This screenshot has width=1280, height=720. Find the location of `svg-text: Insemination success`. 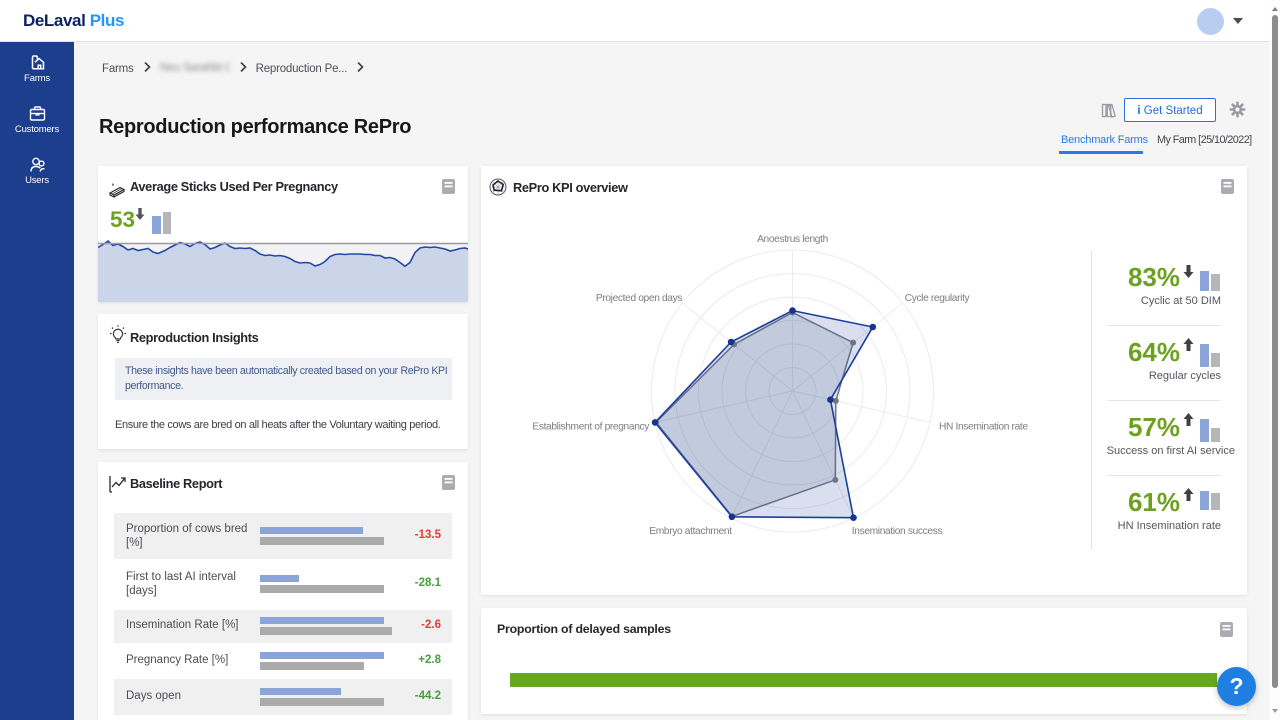

svg-text: Insemination success is located at coordinates (897, 531).